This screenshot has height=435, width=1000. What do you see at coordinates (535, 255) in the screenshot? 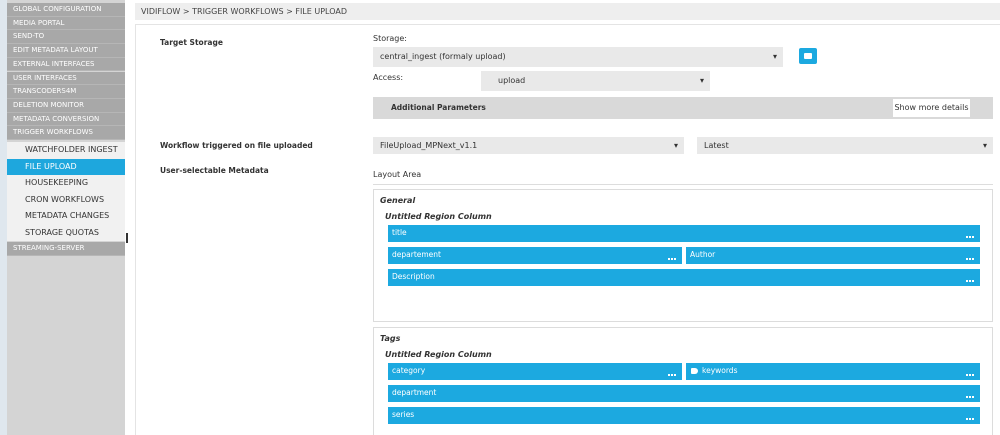
I see `field: departement` at bounding box center [535, 255].